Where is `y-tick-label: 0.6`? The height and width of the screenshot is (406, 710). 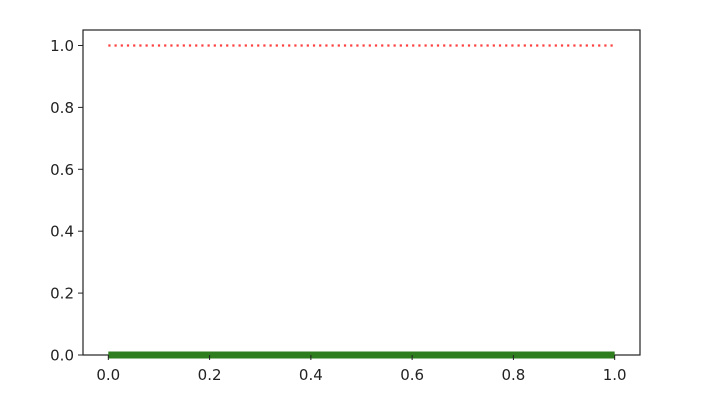 y-tick-label: 0.6 is located at coordinates (62, 170).